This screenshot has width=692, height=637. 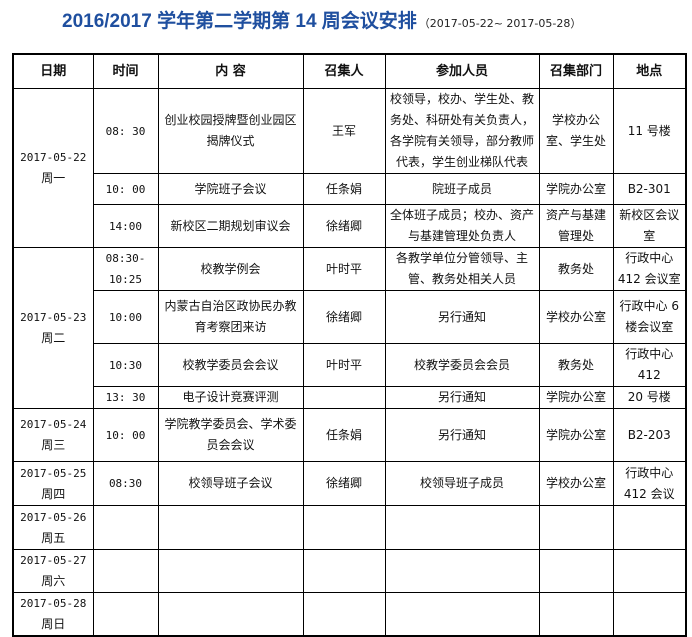 What do you see at coordinates (125, 365) in the screenshot?
I see `time-cell: 10:30` at bounding box center [125, 365].